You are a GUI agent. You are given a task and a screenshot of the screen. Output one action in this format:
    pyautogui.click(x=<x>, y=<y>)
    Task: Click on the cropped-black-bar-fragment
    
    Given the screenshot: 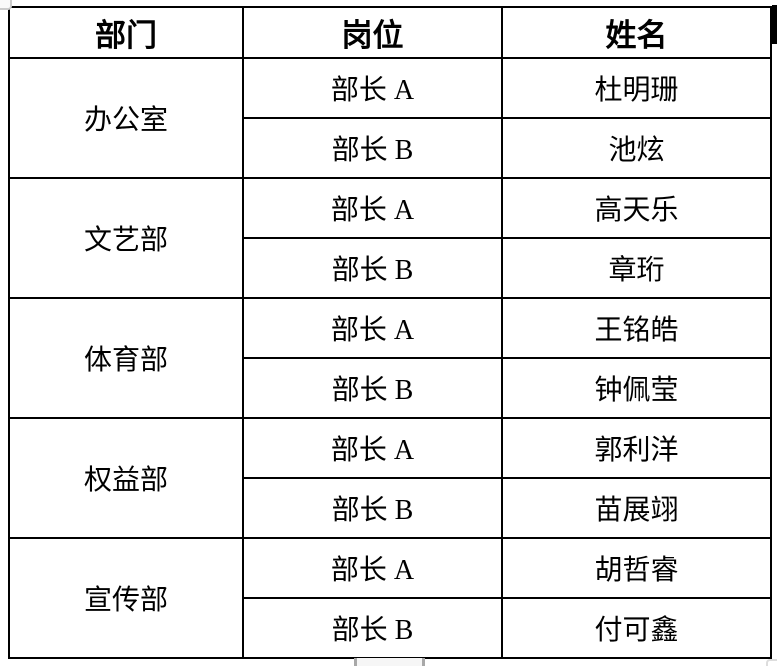 What is the action you would take?
    pyautogui.click(x=774, y=24)
    